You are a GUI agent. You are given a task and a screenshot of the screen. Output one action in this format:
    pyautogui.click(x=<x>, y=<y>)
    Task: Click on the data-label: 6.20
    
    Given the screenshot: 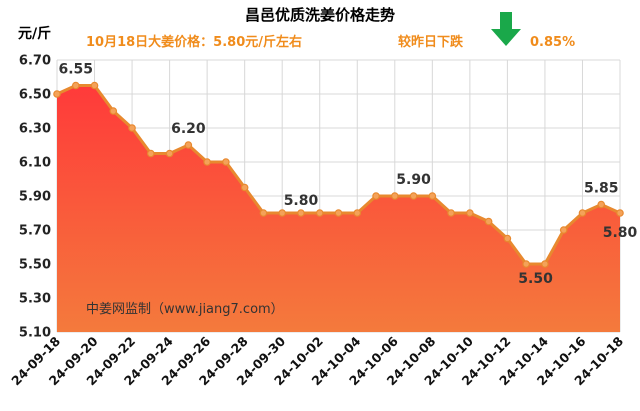 What is the action you would take?
    pyautogui.click(x=188, y=129)
    